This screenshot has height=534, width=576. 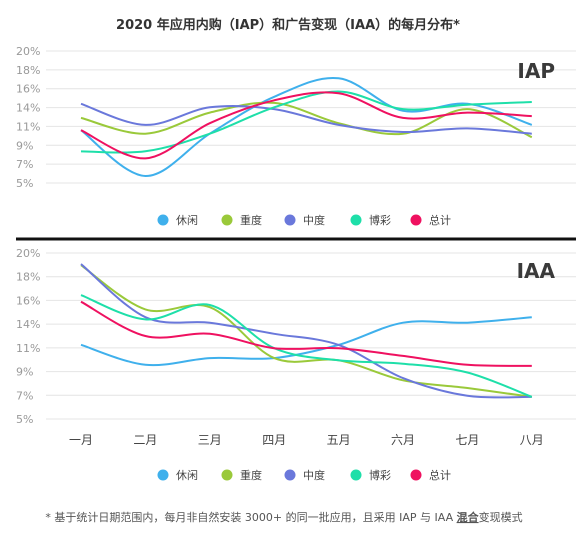 What do you see at coordinates (274, 440) in the screenshot?
I see `x-tick-label: 四月` at bounding box center [274, 440].